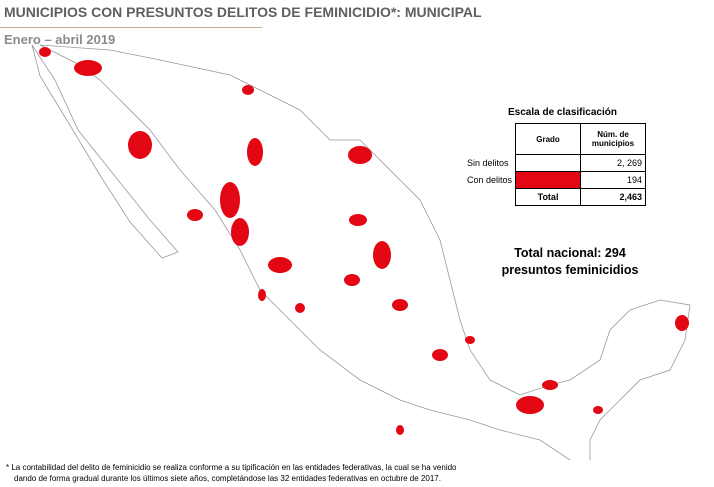 This screenshot has width=714, height=487. What do you see at coordinates (613, 139) in the screenshot?
I see `header-cell: Núm. de municipios` at bounding box center [613, 139].